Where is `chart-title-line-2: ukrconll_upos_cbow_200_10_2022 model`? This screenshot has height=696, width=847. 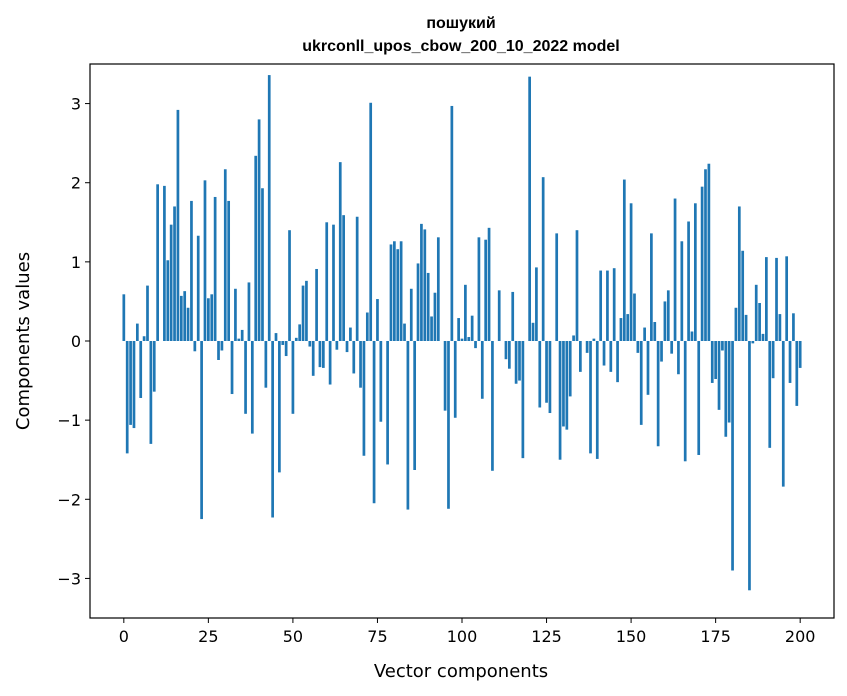
chart-title-line-2: ukrconll_upos_cbow_200_10_2022 model is located at coordinates (460, 46).